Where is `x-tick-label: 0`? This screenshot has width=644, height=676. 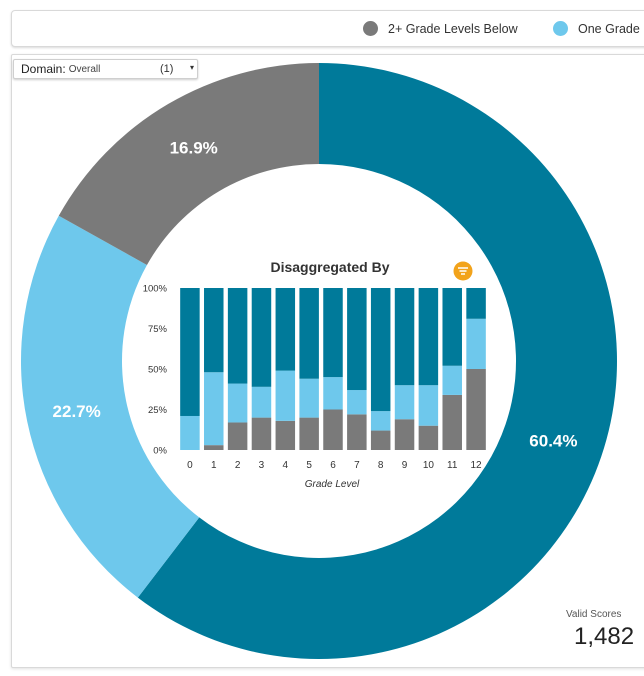 x-tick-label: 0 is located at coordinates (190, 465).